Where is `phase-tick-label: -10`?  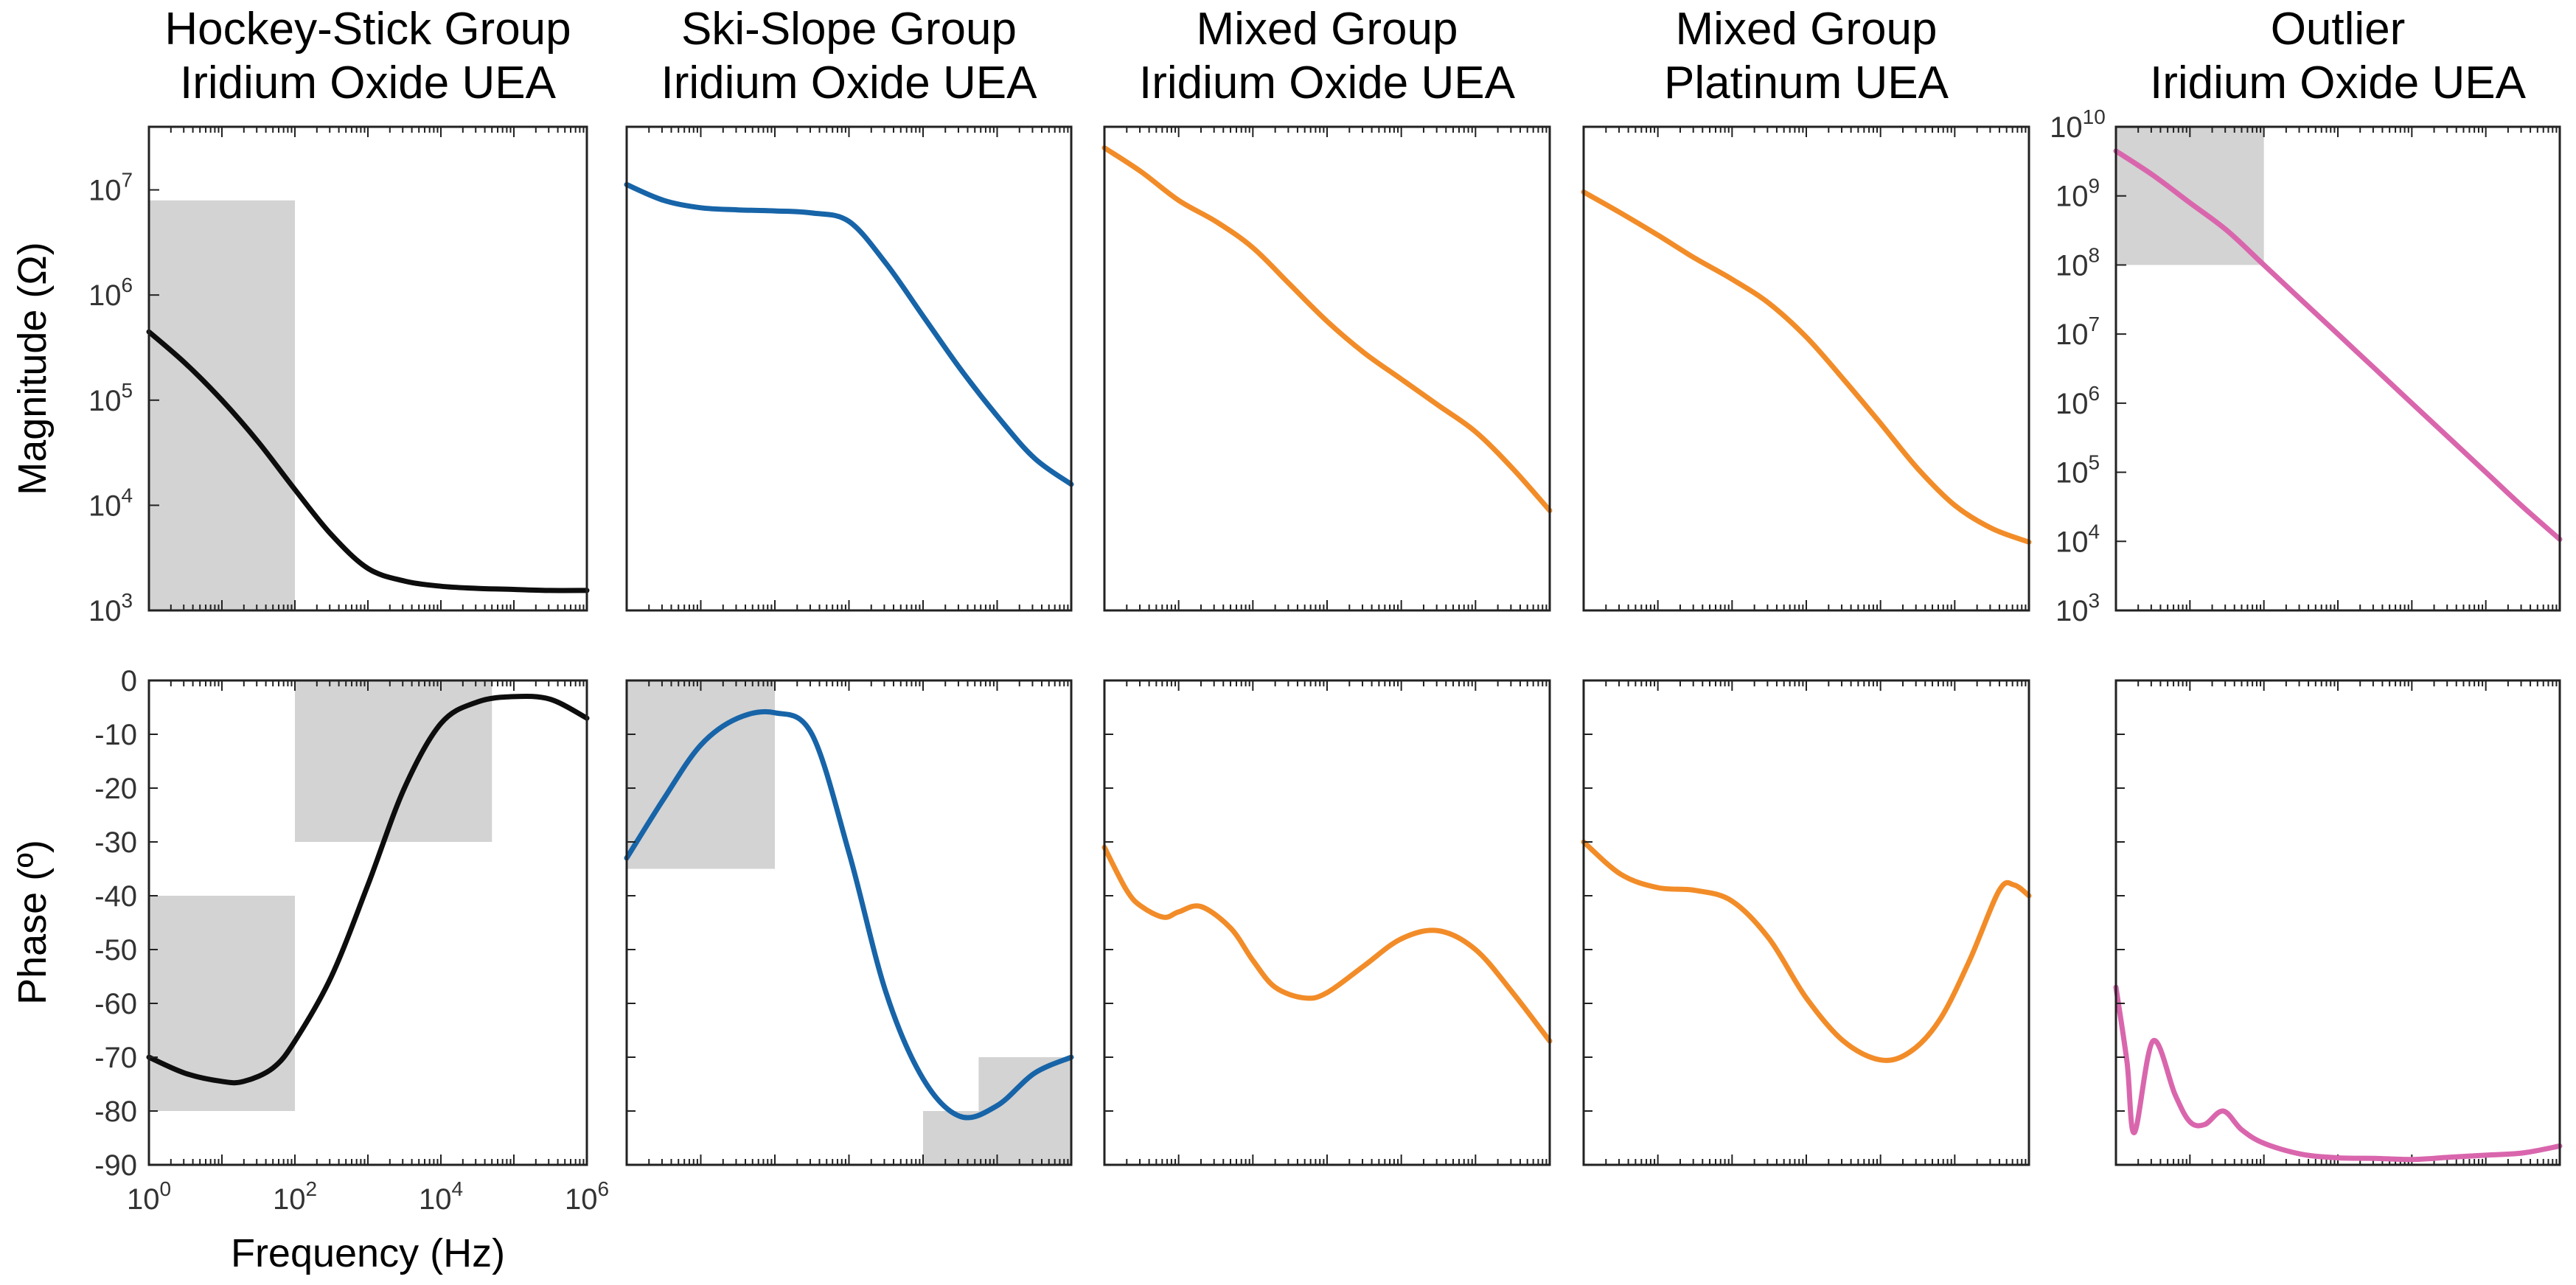
phase-tick-label: -10 is located at coordinates (116, 735).